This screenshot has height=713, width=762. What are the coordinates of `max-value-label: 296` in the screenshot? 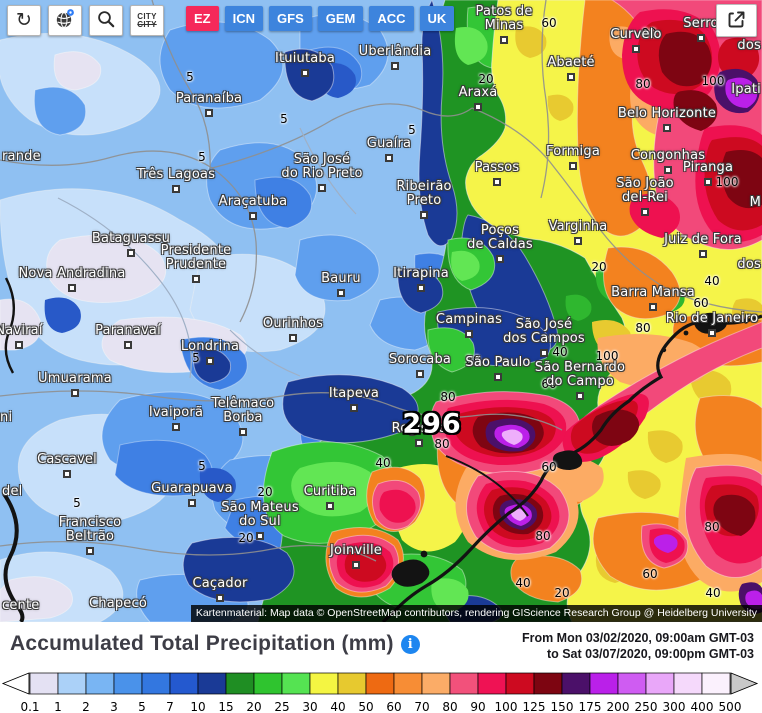 It's located at (432, 424).